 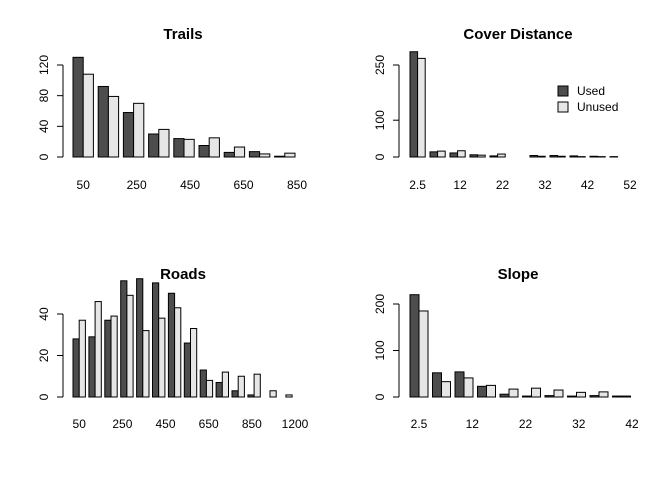 I want to click on bar-unused-37.5, so click(x=561, y=156).